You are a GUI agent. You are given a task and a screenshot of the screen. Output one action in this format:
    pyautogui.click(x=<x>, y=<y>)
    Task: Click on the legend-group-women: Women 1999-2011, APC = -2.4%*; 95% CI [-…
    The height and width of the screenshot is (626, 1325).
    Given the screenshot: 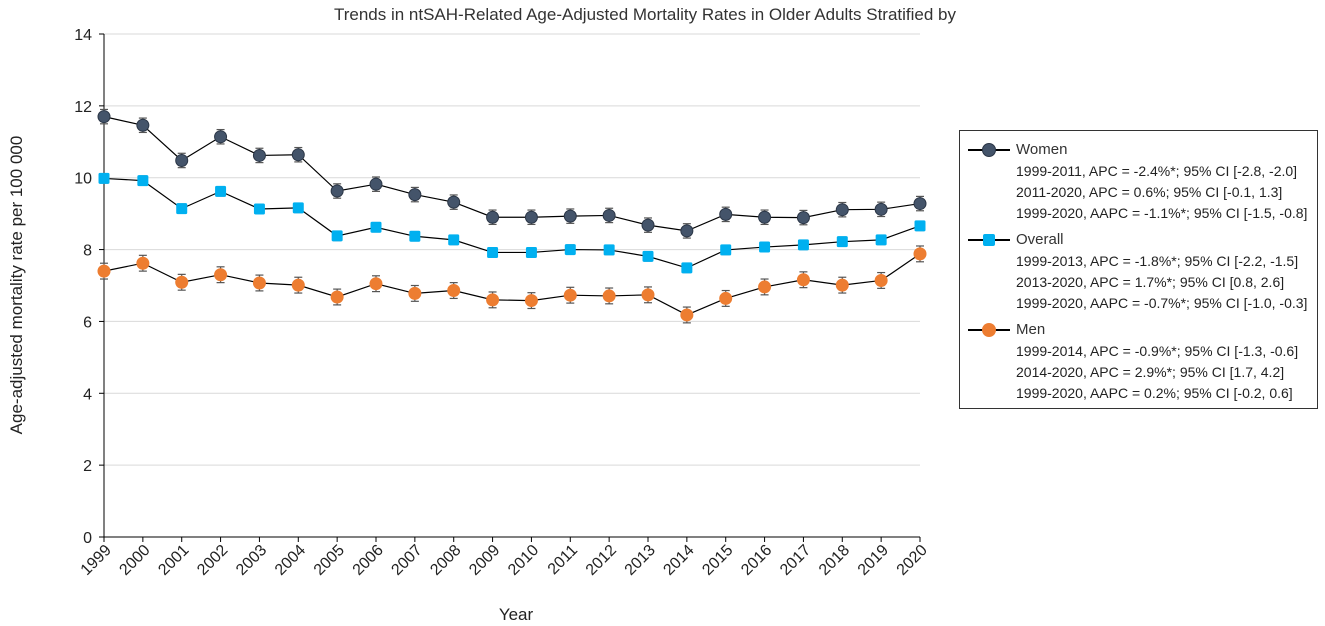 What is the action you would take?
    pyautogui.click(x=1138, y=181)
    